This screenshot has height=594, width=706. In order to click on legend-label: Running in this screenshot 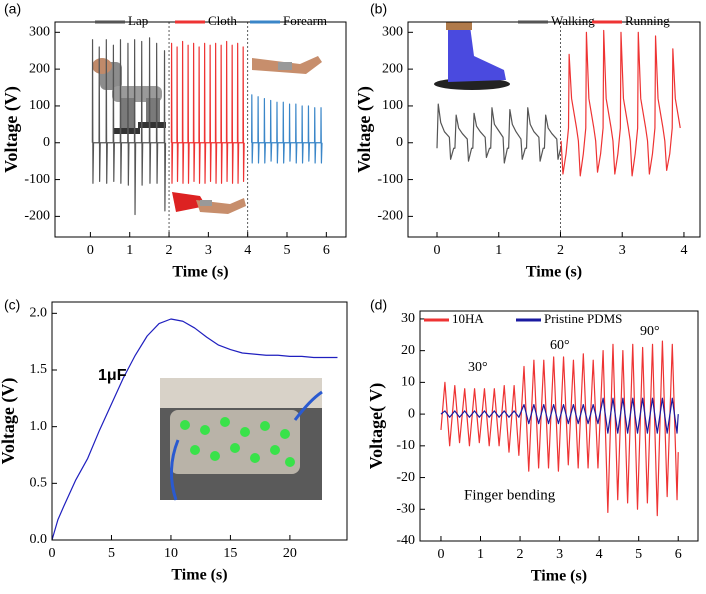, I will do `click(647, 20)`.